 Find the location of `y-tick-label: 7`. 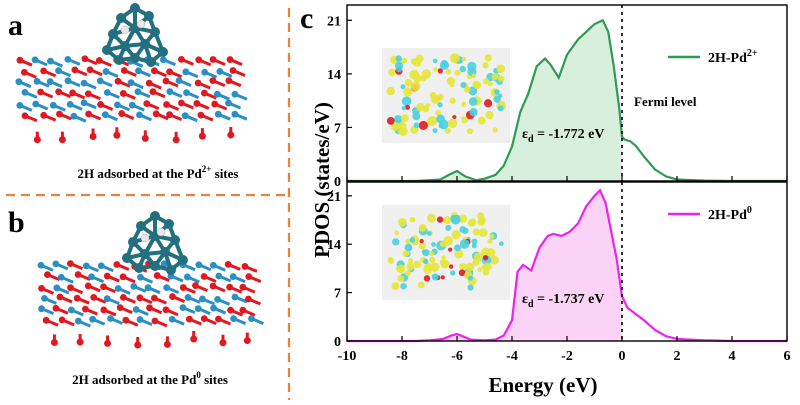

y-tick-label: 7 is located at coordinates (337, 128).